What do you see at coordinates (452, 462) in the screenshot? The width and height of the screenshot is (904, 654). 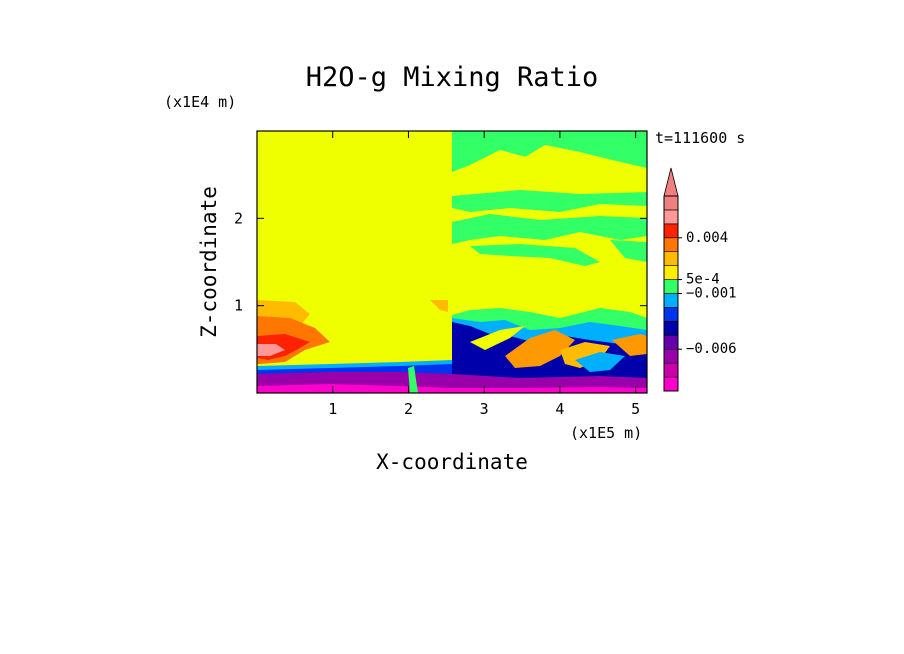 I see `x-axis-label: X-coordinate` at bounding box center [452, 462].